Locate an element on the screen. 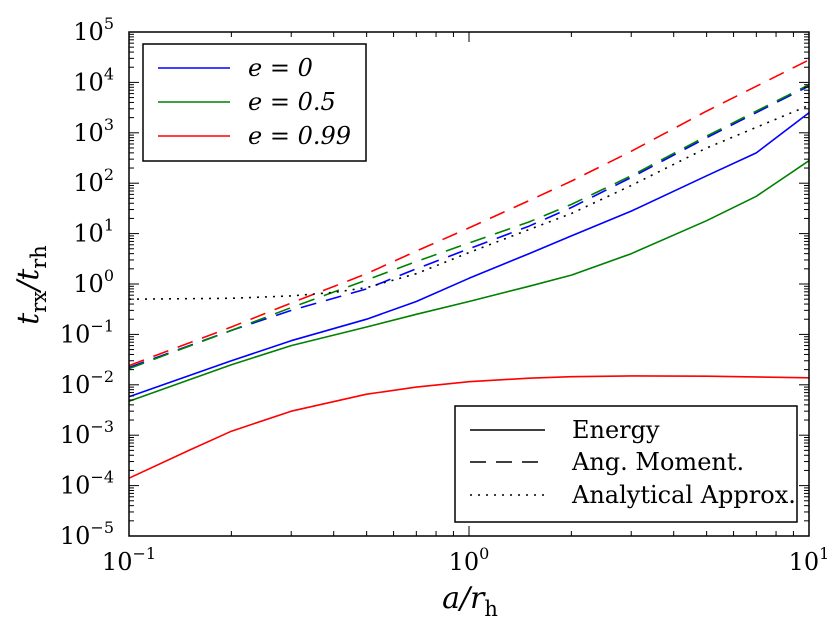 The image size is (831, 623). y-tick-label-8: 10³ is located at coordinates (93, 131).